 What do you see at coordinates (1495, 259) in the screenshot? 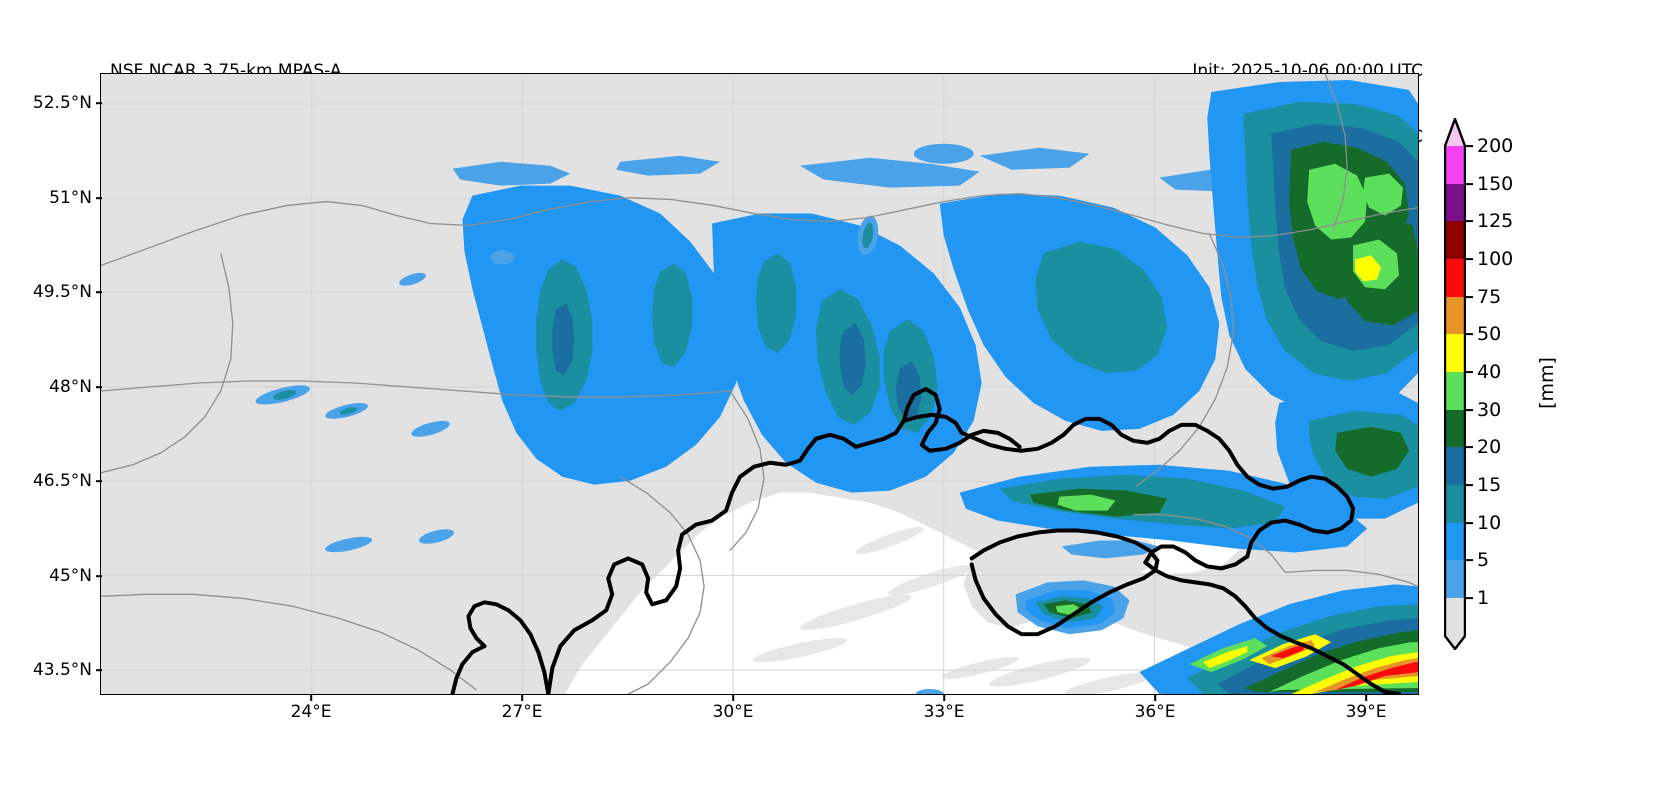
I see `colorbar-label-100: 100` at bounding box center [1495, 259].